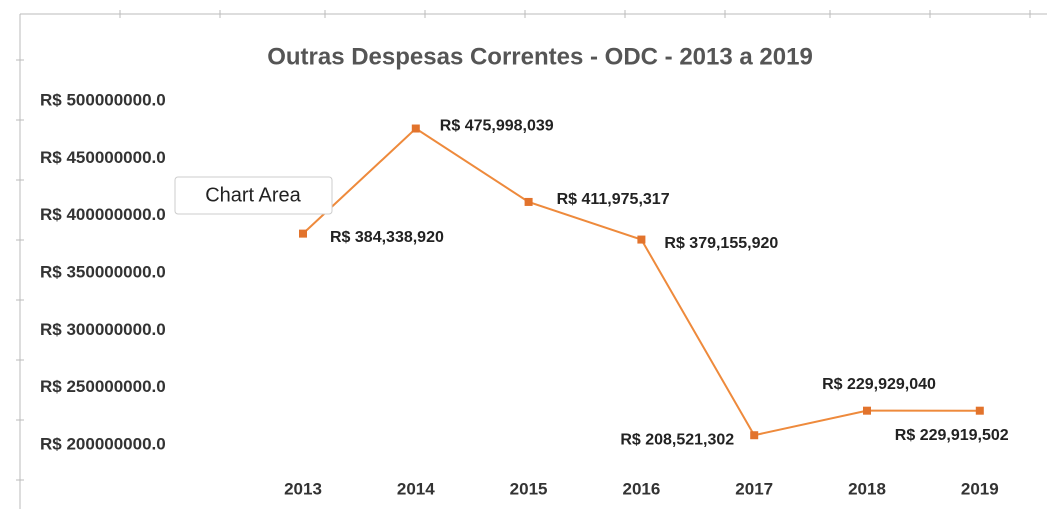 Image resolution: width=1047 pixels, height=509 pixels. What do you see at coordinates (952, 435) in the screenshot?
I see `data-label: R$ 229,919,502` at bounding box center [952, 435].